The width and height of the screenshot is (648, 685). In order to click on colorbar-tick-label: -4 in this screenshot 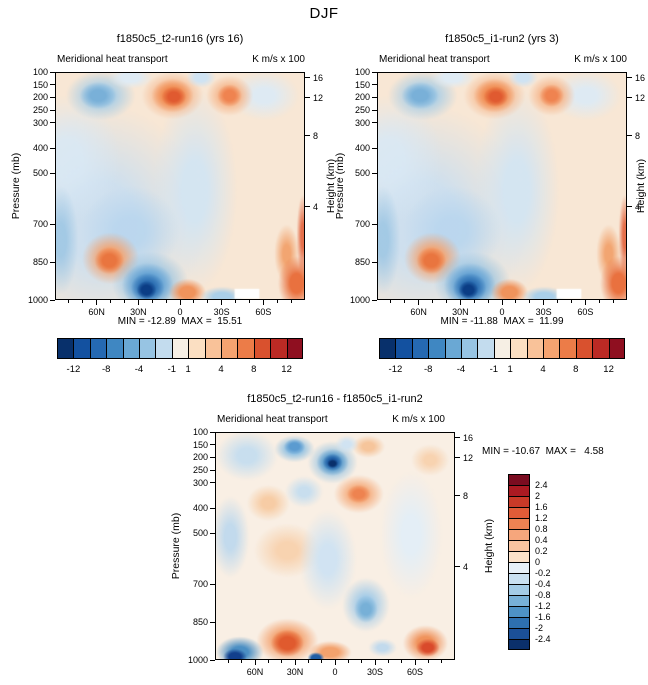, I will do `click(139, 369)`.